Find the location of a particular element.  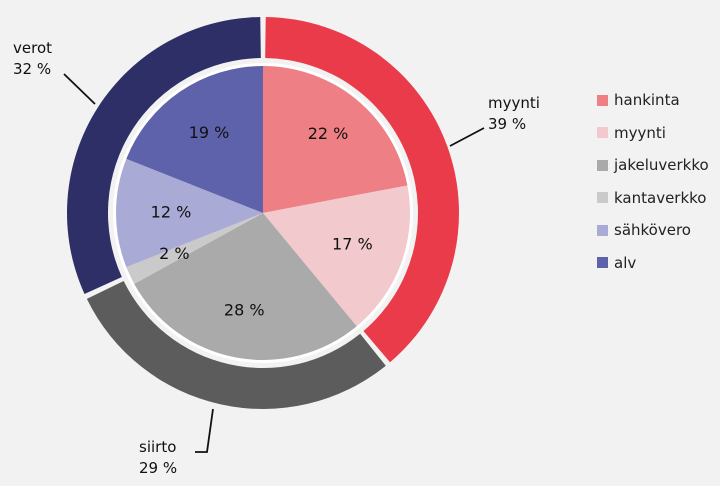

legend-item: kantaverkko is located at coordinates (653, 198).